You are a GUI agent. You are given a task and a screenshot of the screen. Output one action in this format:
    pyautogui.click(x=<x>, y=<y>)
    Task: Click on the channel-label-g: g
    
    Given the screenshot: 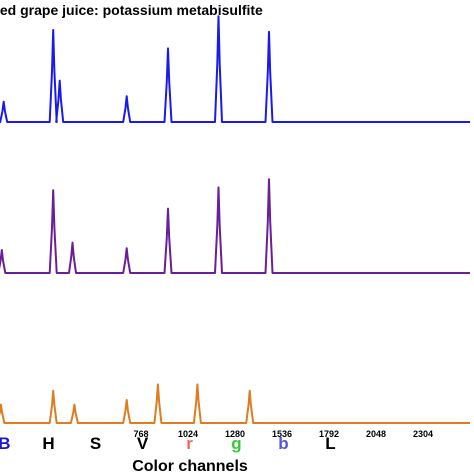 What is the action you would take?
    pyautogui.click(x=236, y=443)
    